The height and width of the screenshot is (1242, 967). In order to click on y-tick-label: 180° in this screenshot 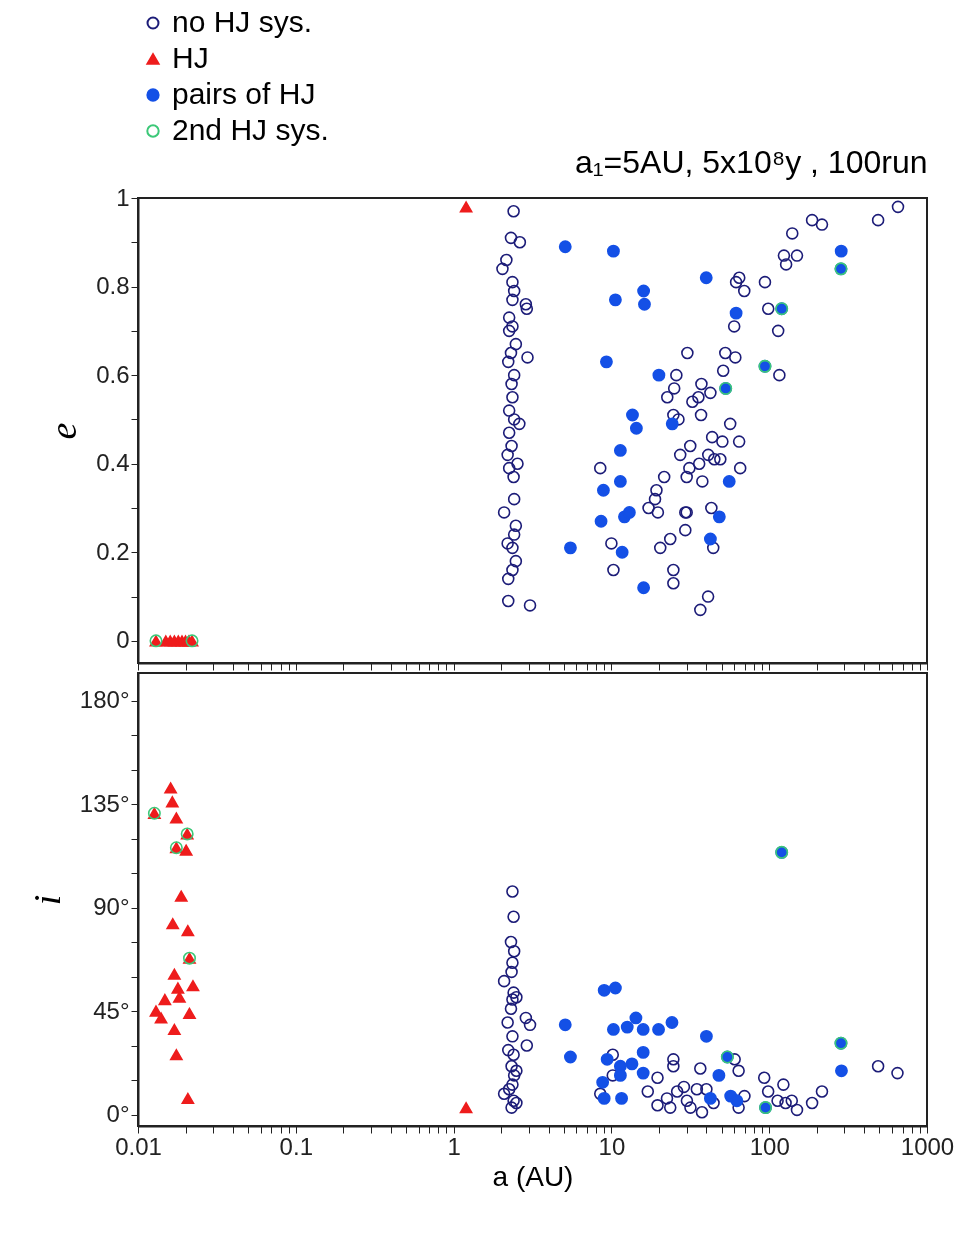, I will do `click(104, 700)`.